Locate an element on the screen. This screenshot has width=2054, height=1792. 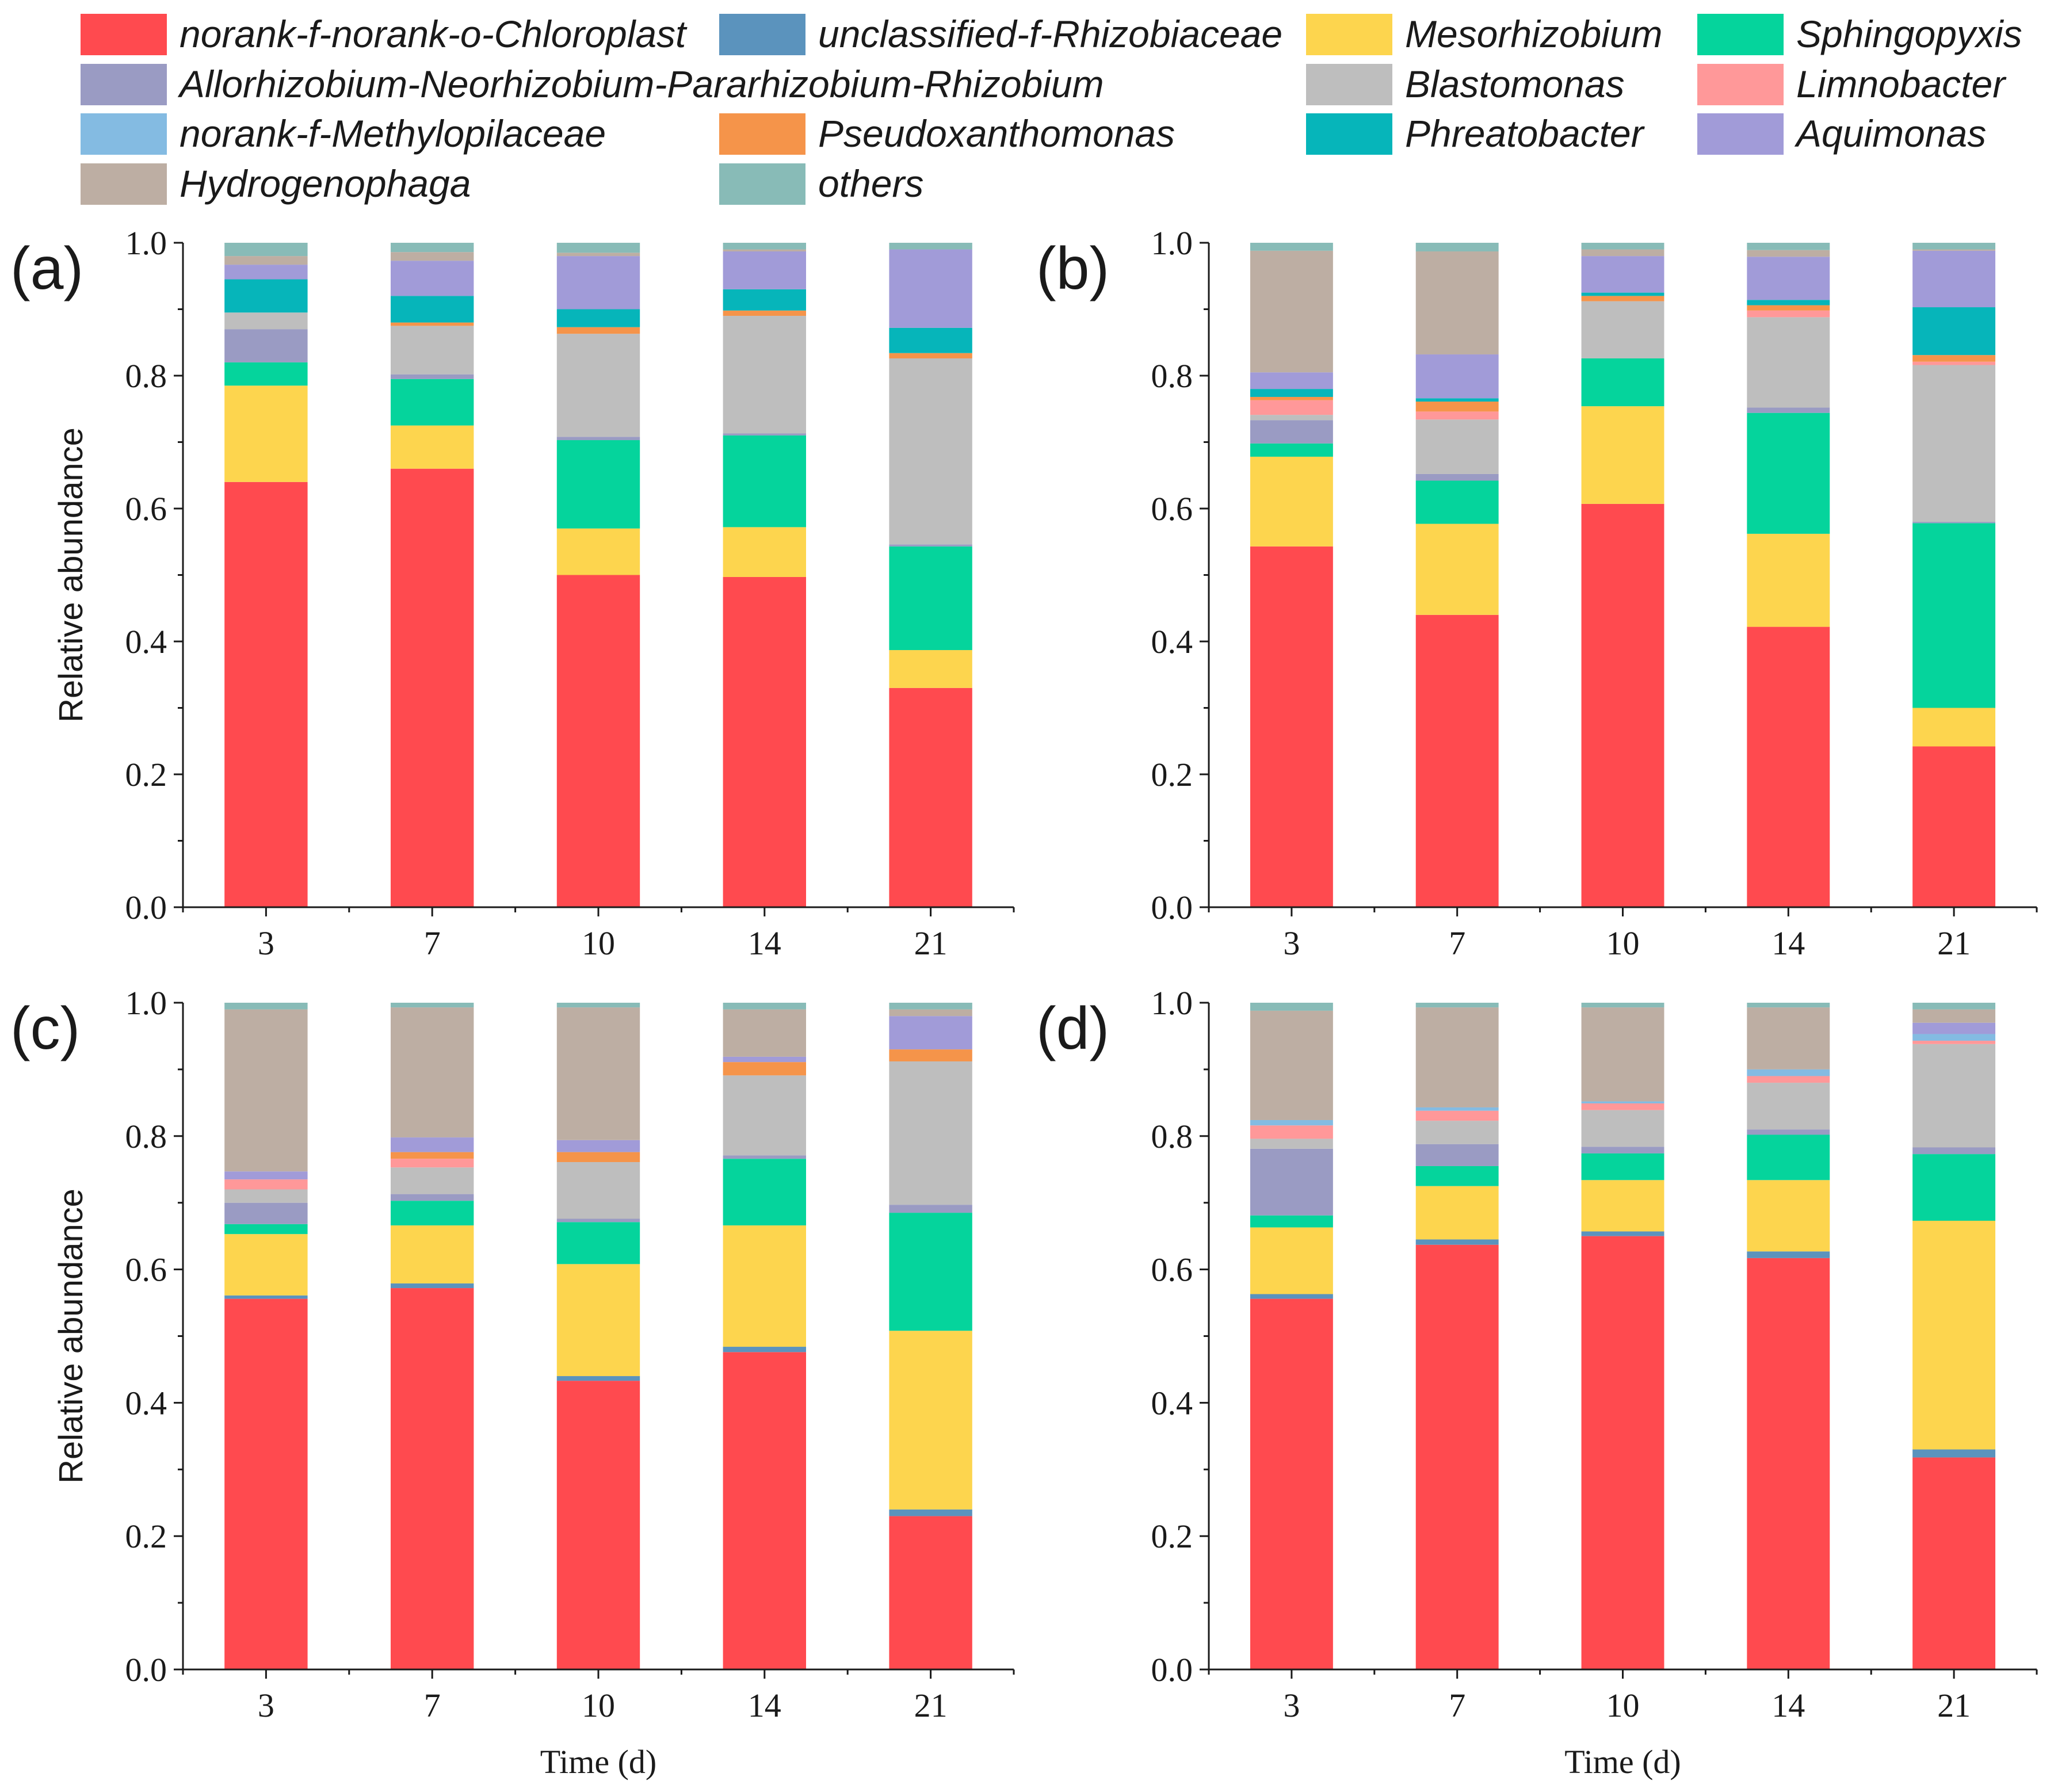
legend-label: Limnobacter is located at coordinates (1901, 84).